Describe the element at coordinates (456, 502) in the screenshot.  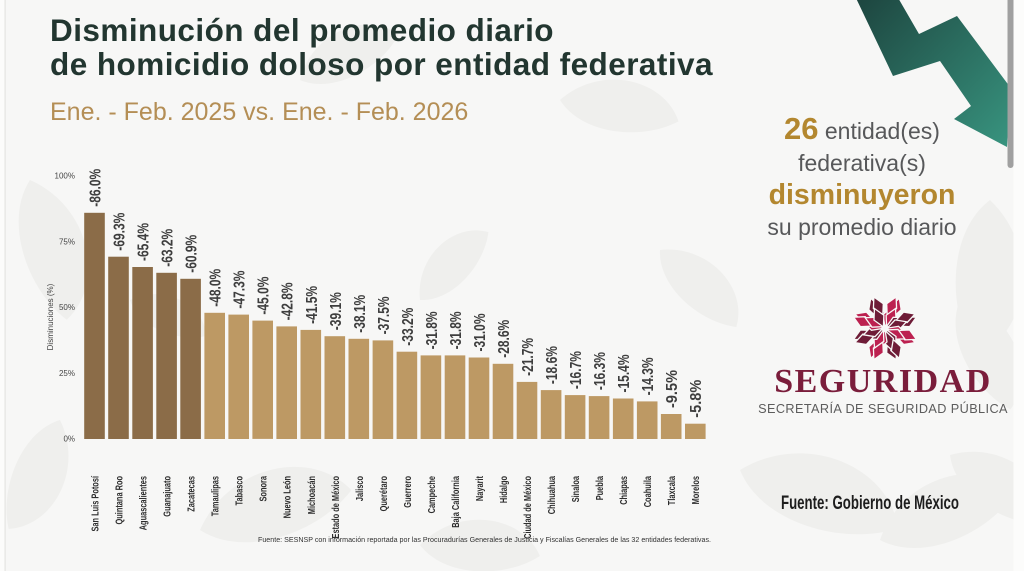
I see `svg-text: Baja California` at that location.